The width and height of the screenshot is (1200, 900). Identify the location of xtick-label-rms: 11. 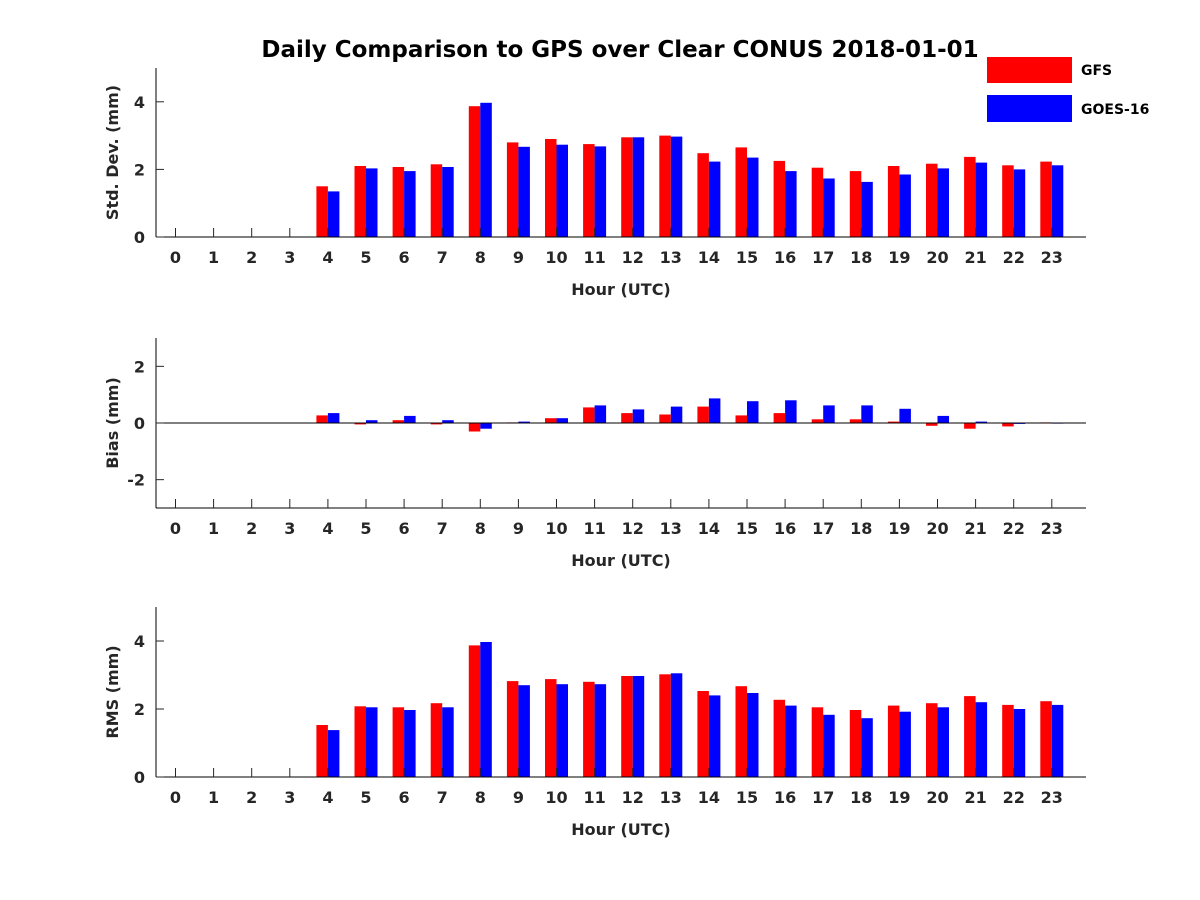
(594, 797).